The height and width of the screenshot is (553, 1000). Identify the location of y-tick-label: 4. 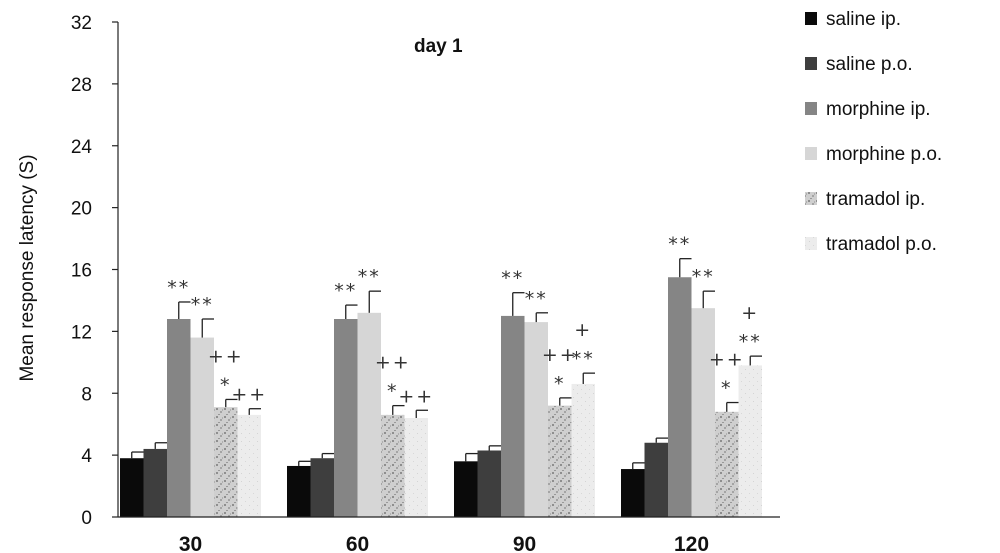
(86, 456).